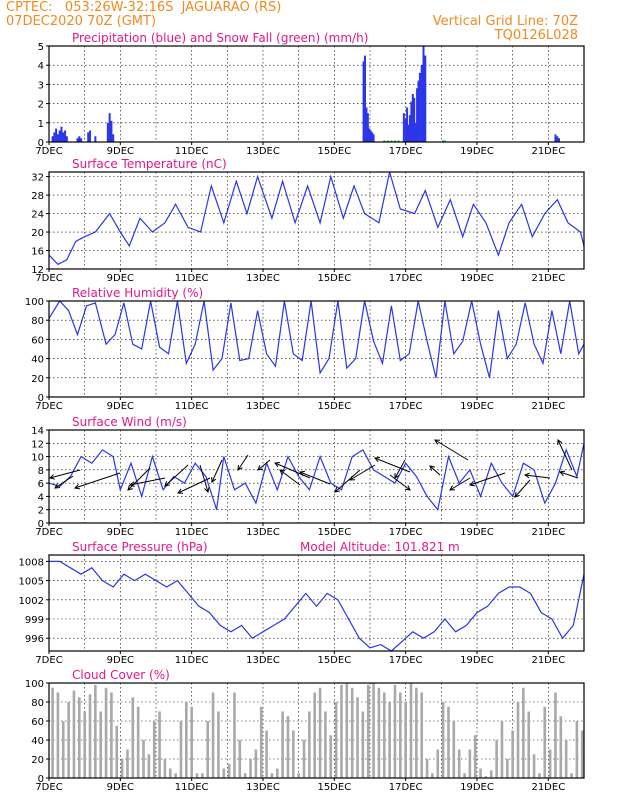 The image size is (618, 800). What do you see at coordinates (37, 431) in the screenshot?
I see `y-tick-label: 14` at bounding box center [37, 431].